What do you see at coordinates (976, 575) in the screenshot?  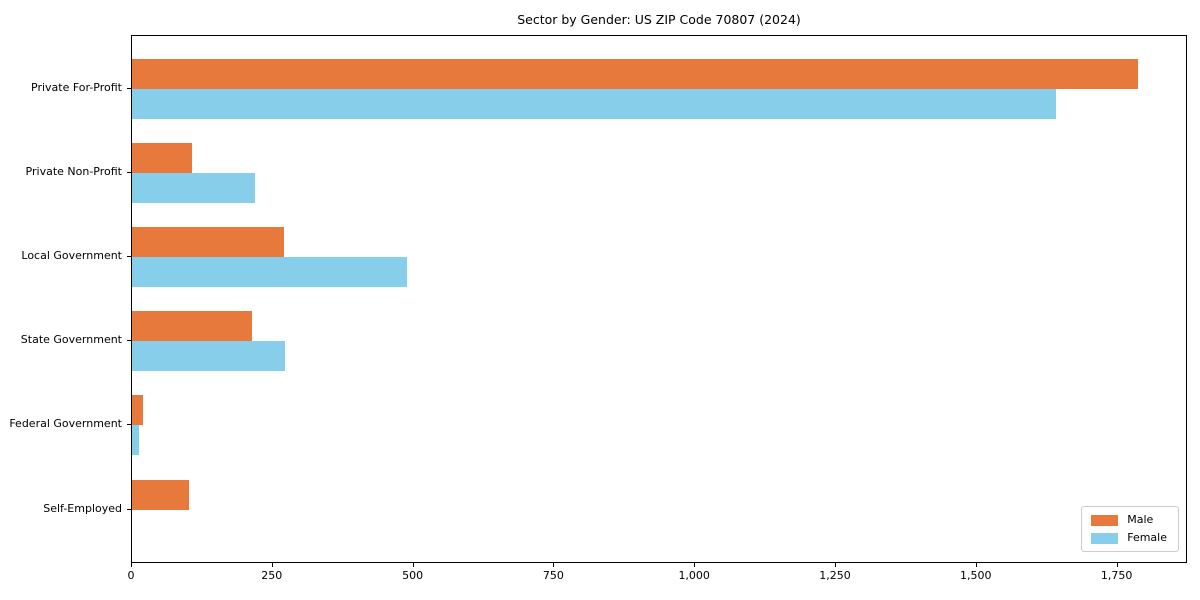 I see `x-tick-label-1500: 1,500` at bounding box center [976, 575].